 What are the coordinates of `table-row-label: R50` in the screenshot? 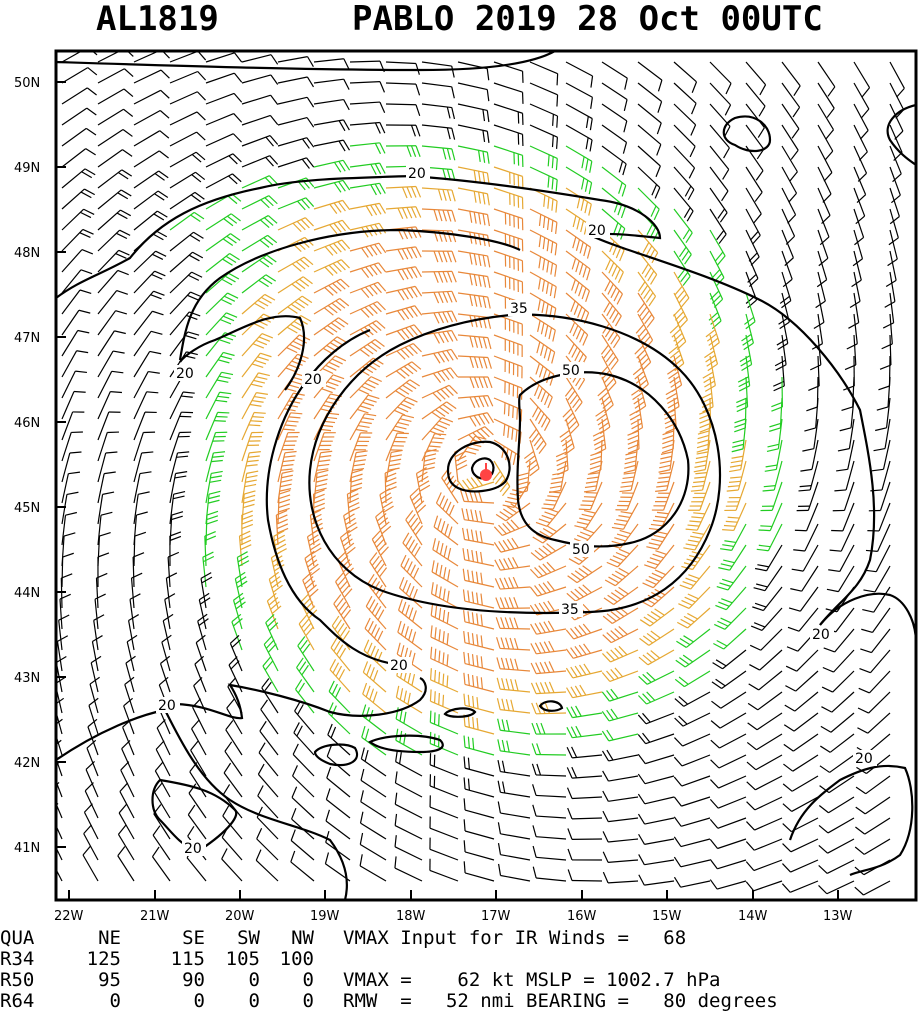 It's located at (17, 980).